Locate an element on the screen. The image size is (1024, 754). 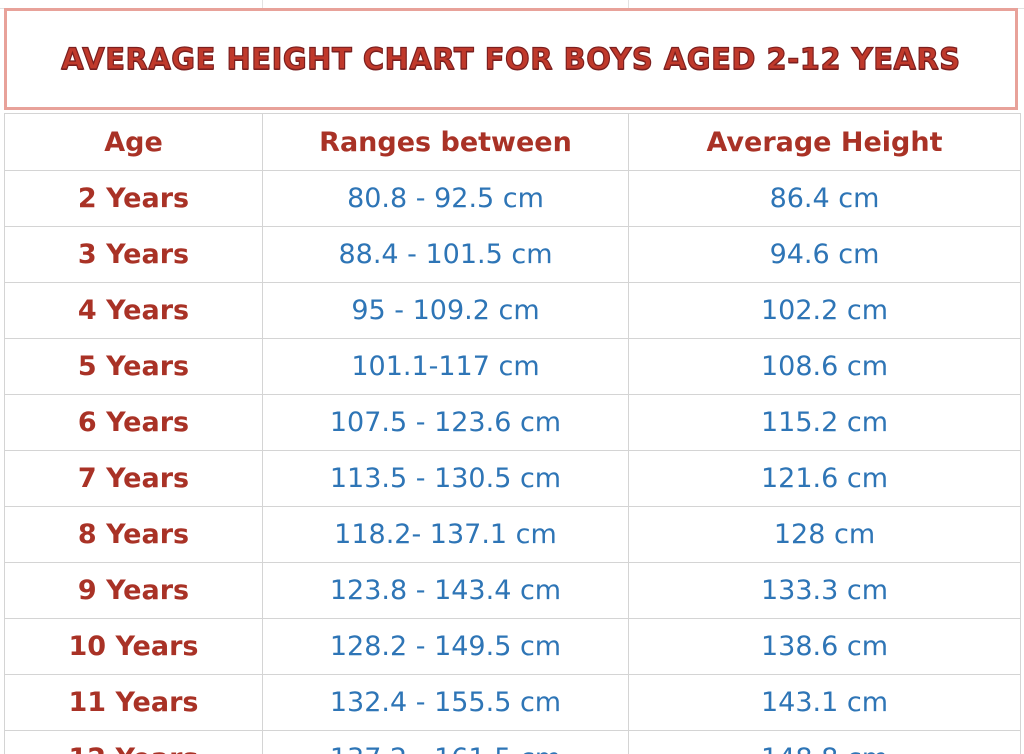
age-cell: 7 Years is located at coordinates (133, 478).